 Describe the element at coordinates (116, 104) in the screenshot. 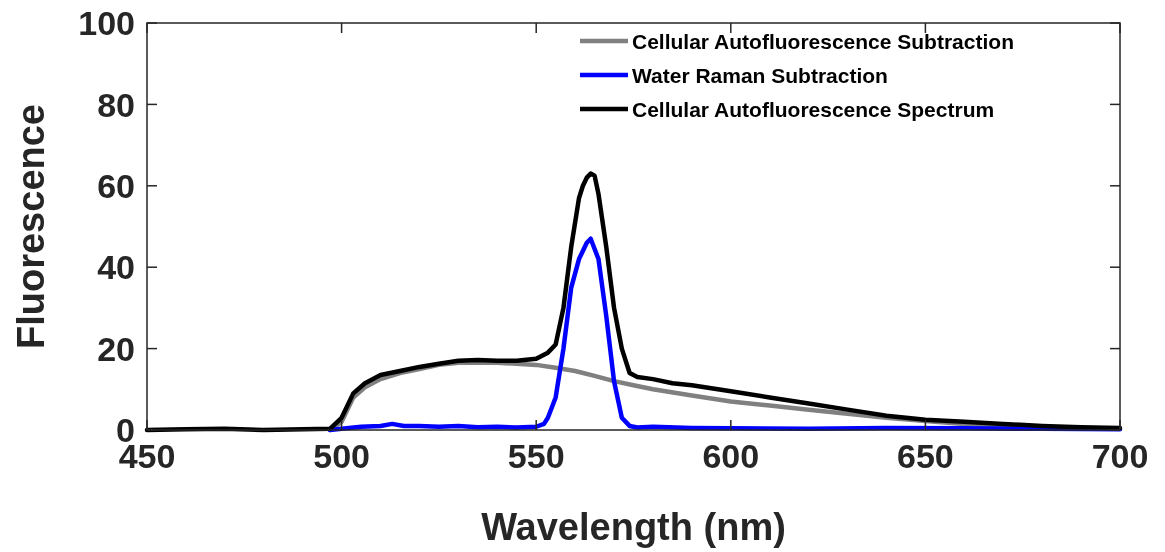

I see `y-tick-label: 80` at that location.